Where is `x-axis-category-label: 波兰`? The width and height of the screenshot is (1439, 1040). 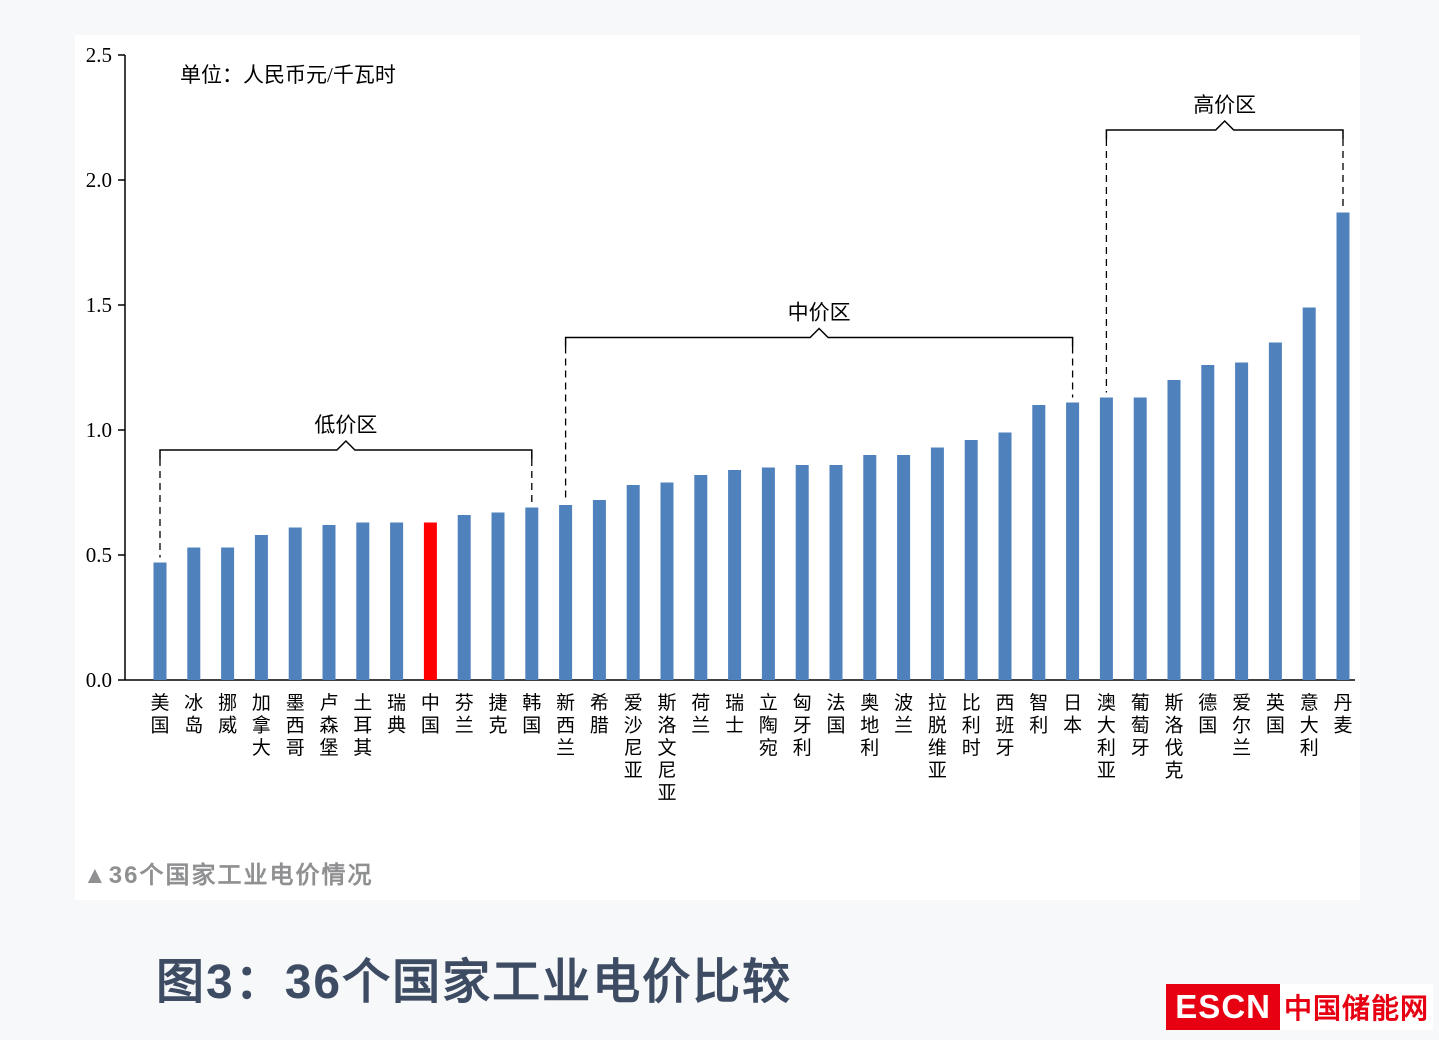 x-axis-category-label: 波兰 is located at coordinates (903, 714).